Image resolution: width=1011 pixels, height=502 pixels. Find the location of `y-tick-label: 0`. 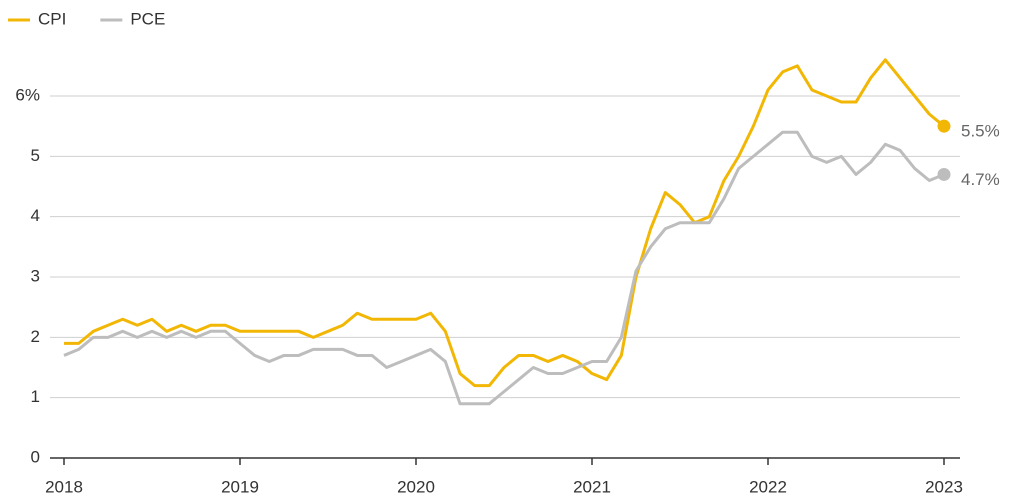

y-tick-label: 0 is located at coordinates (35, 456).